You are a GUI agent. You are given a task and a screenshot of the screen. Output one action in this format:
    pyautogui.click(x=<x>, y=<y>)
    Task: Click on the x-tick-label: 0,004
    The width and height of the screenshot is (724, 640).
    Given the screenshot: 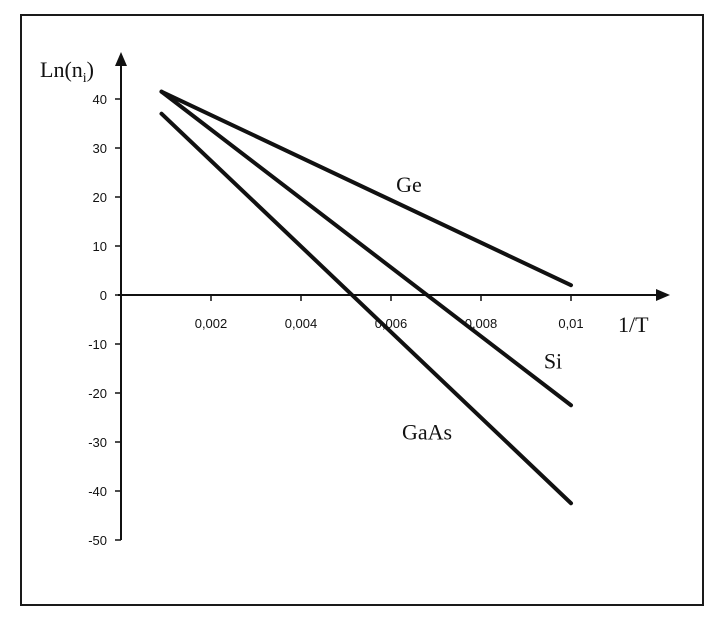 What is the action you would take?
    pyautogui.click(x=301, y=323)
    